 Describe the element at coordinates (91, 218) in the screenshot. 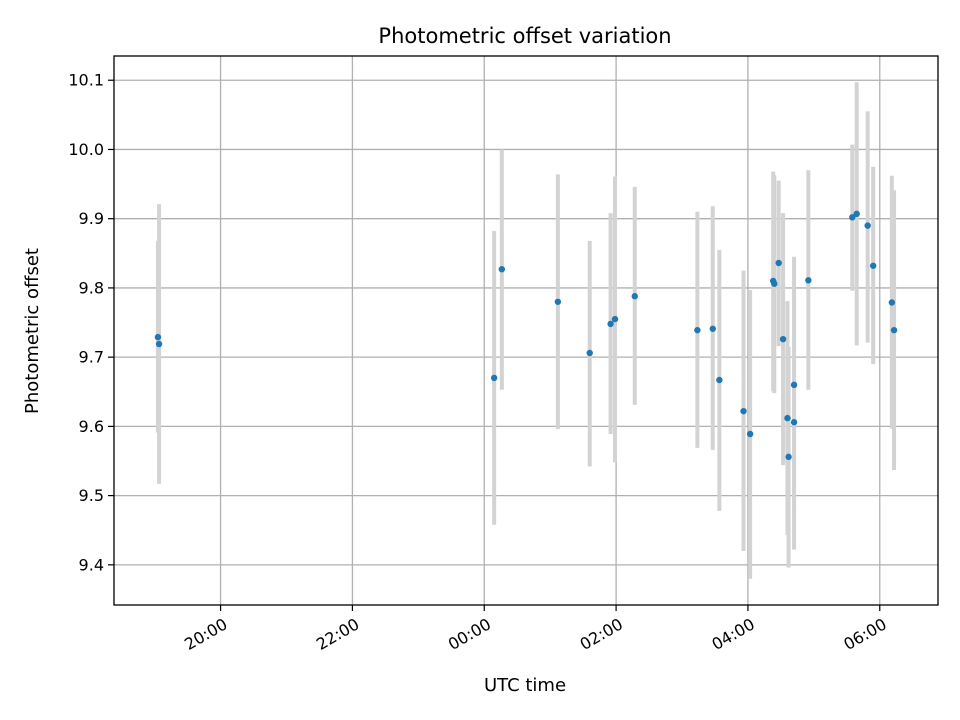

I see `y-tick-label: 9.9` at that location.